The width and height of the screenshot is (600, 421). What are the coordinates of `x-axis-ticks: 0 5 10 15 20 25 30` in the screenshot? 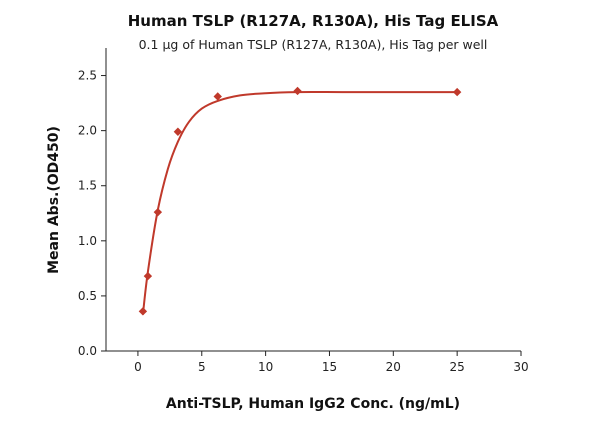 It's located at (331, 362).